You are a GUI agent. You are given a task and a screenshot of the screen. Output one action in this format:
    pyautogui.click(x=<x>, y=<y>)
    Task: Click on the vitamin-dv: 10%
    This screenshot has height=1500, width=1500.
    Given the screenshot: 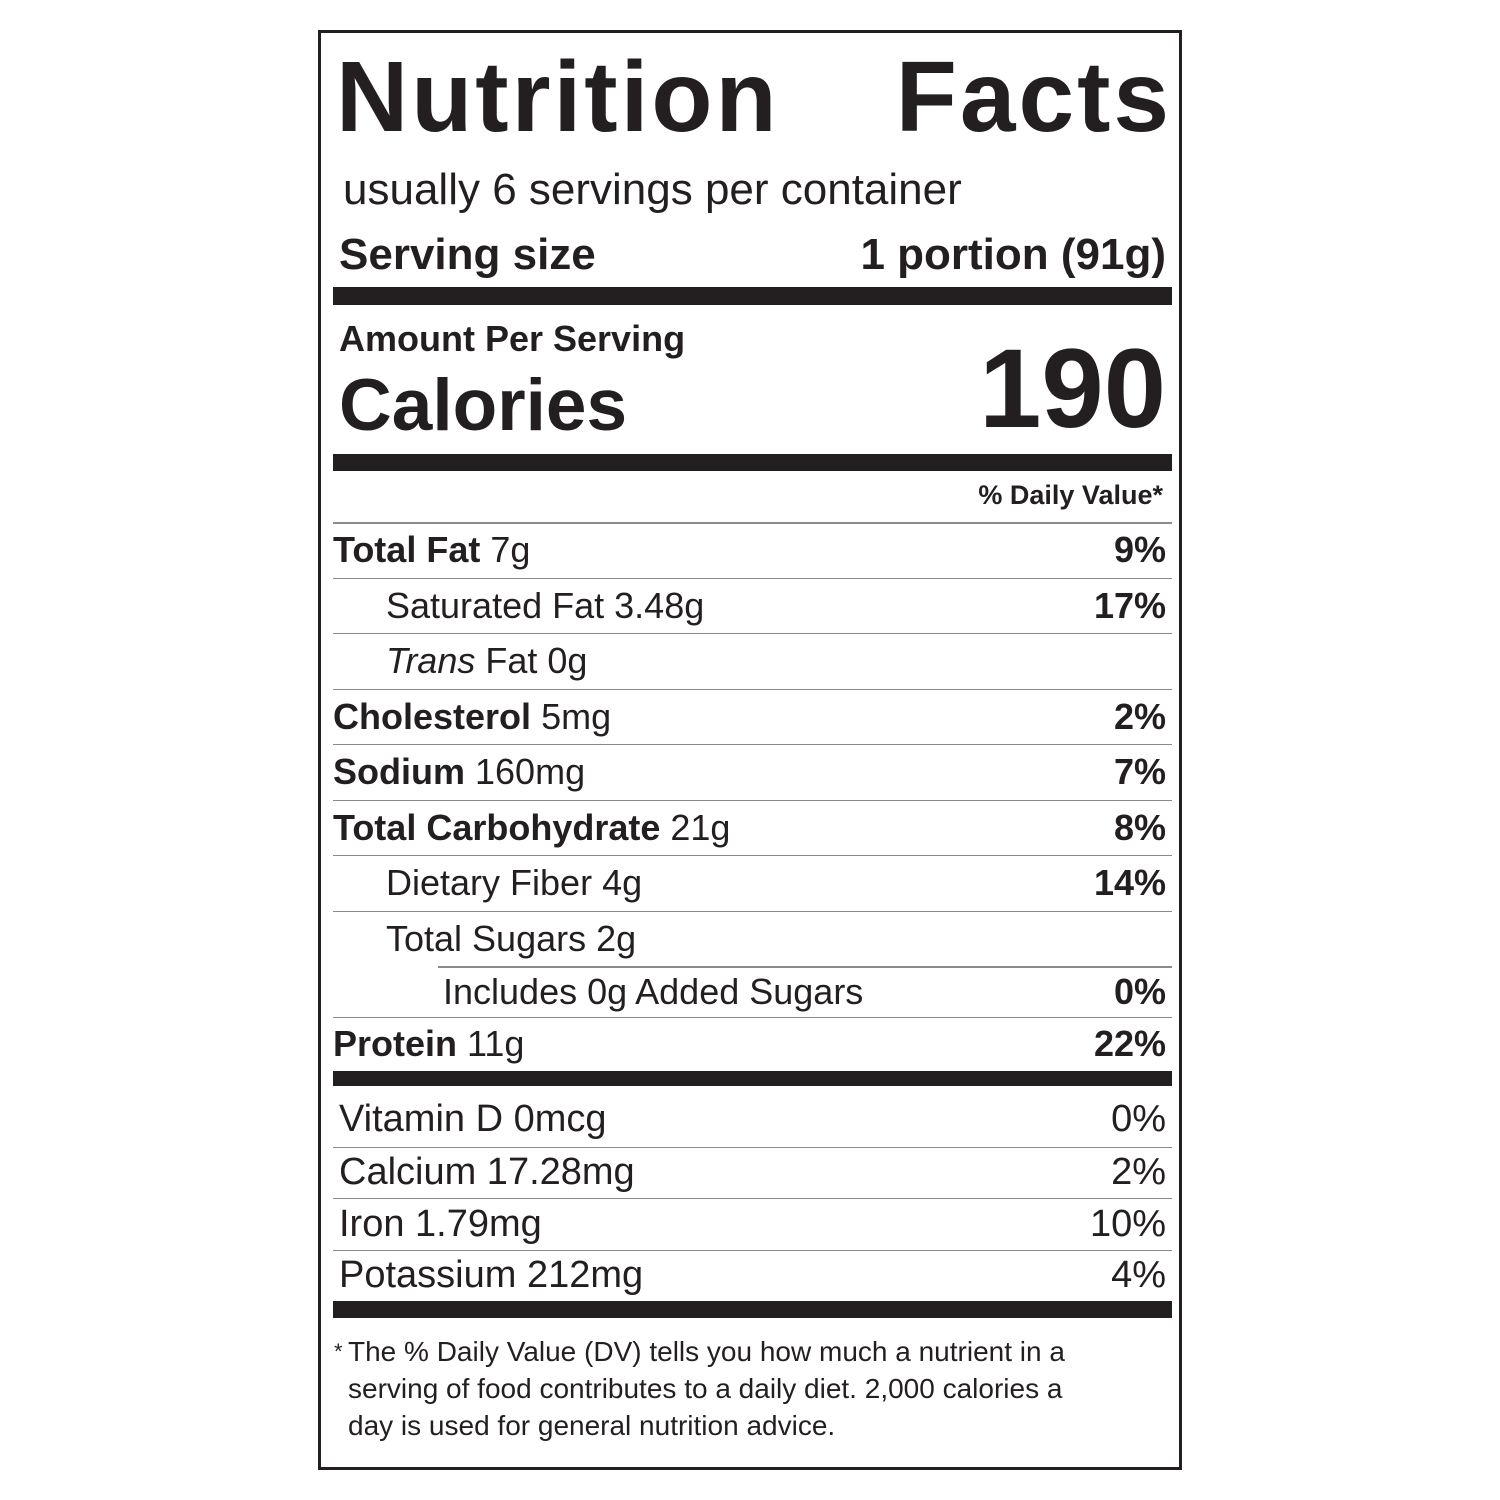 What is the action you would take?
    pyautogui.click(x=1127, y=1223)
    